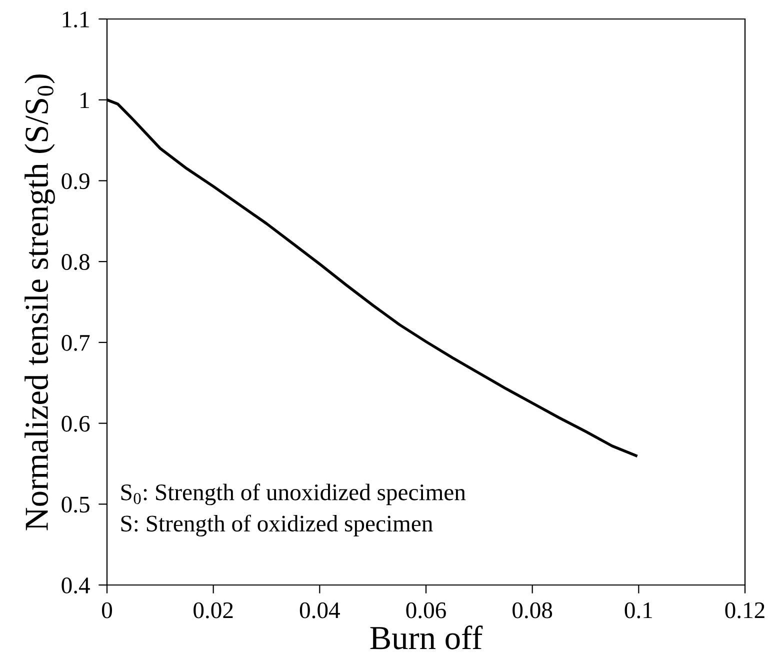 This screenshot has width=771, height=654. I want to click on y-tick-label: 0.6, so click(76, 424).